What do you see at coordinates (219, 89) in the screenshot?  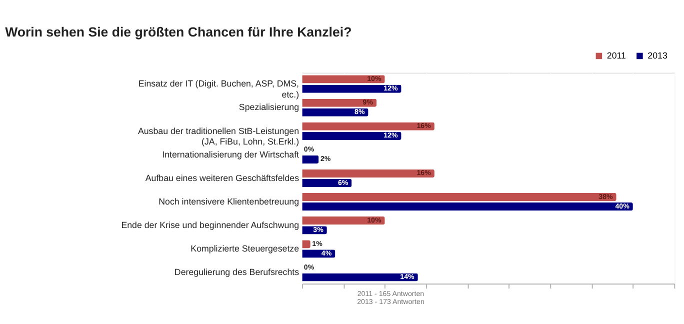 I see `y-tick-label: Einsatz der IT (Digit. Buchen, ASP, DMS, etc.)` at bounding box center [219, 89].